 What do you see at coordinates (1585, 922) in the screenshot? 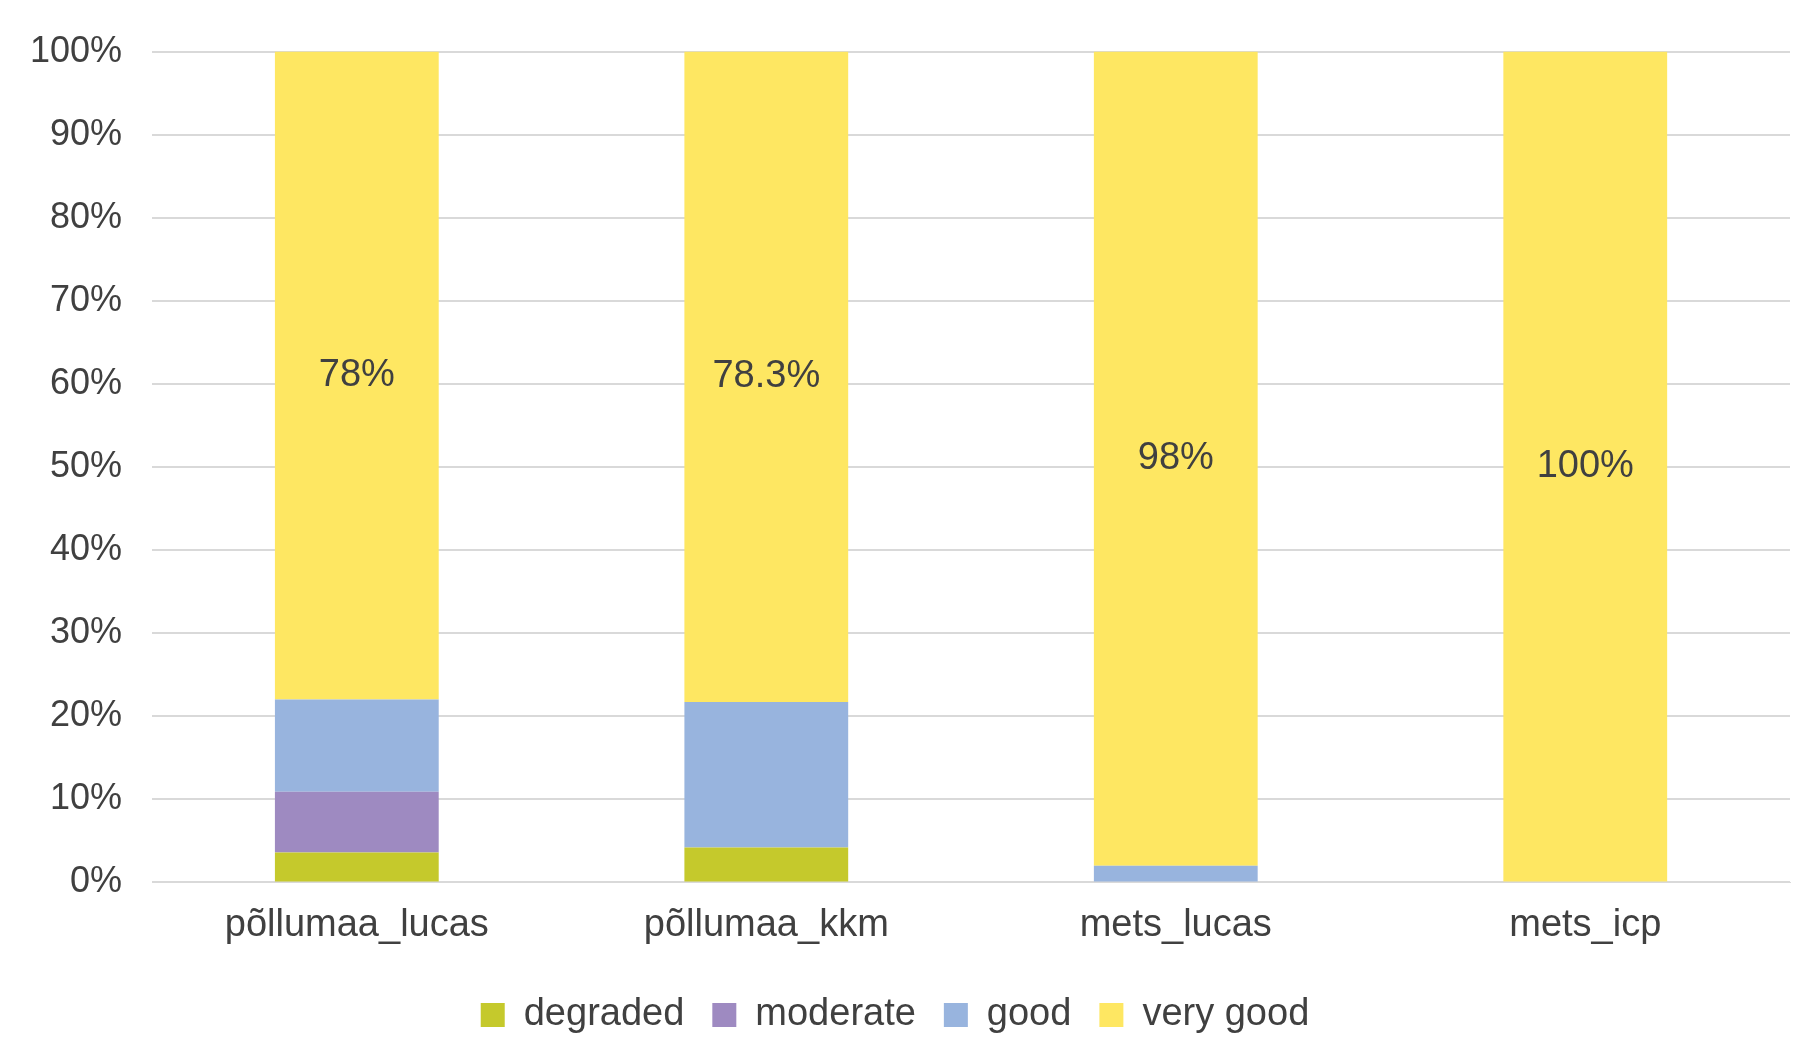
I see `x-tick-label: mets_icp` at bounding box center [1585, 922].